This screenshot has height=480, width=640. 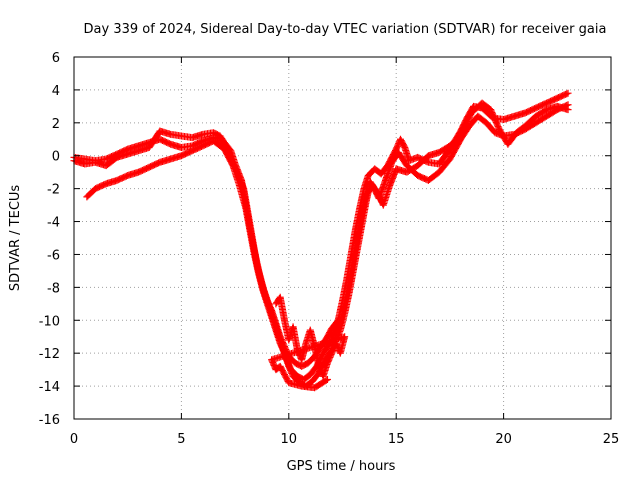 I want to click on y-tick-label: 2, so click(x=56, y=124).